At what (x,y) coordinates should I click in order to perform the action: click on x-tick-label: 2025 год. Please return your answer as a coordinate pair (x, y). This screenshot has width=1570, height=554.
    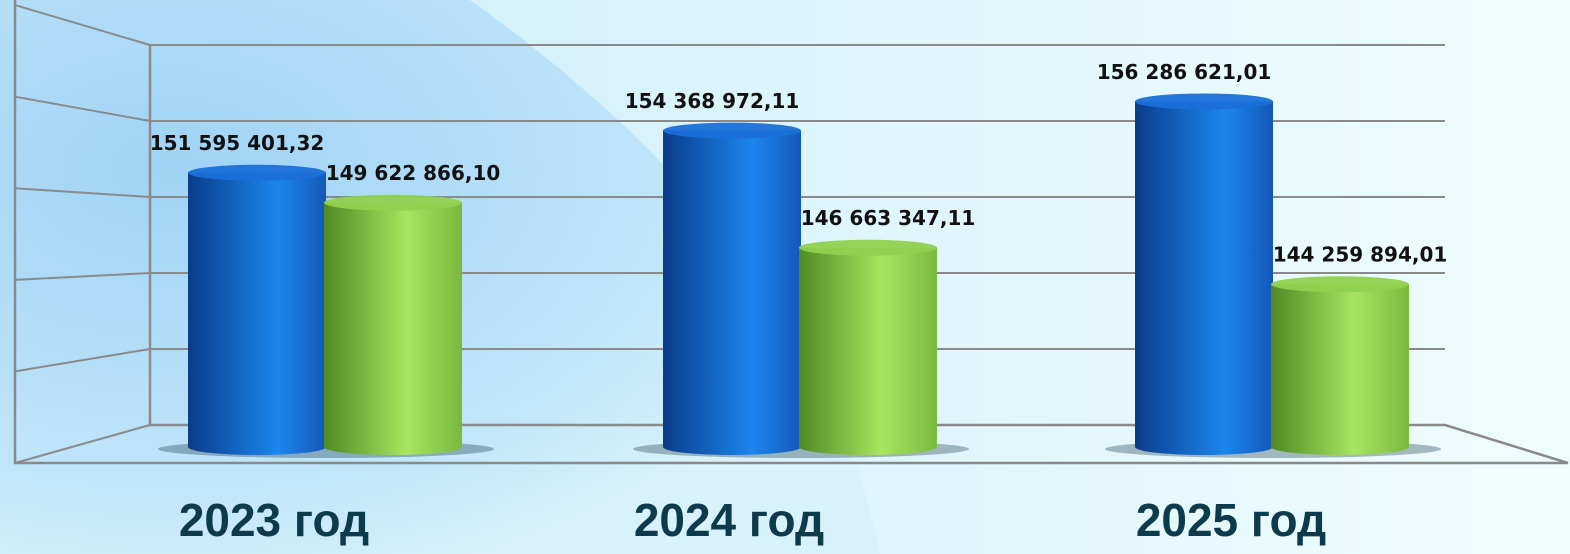
    Looking at the image, I should click on (1231, 520).